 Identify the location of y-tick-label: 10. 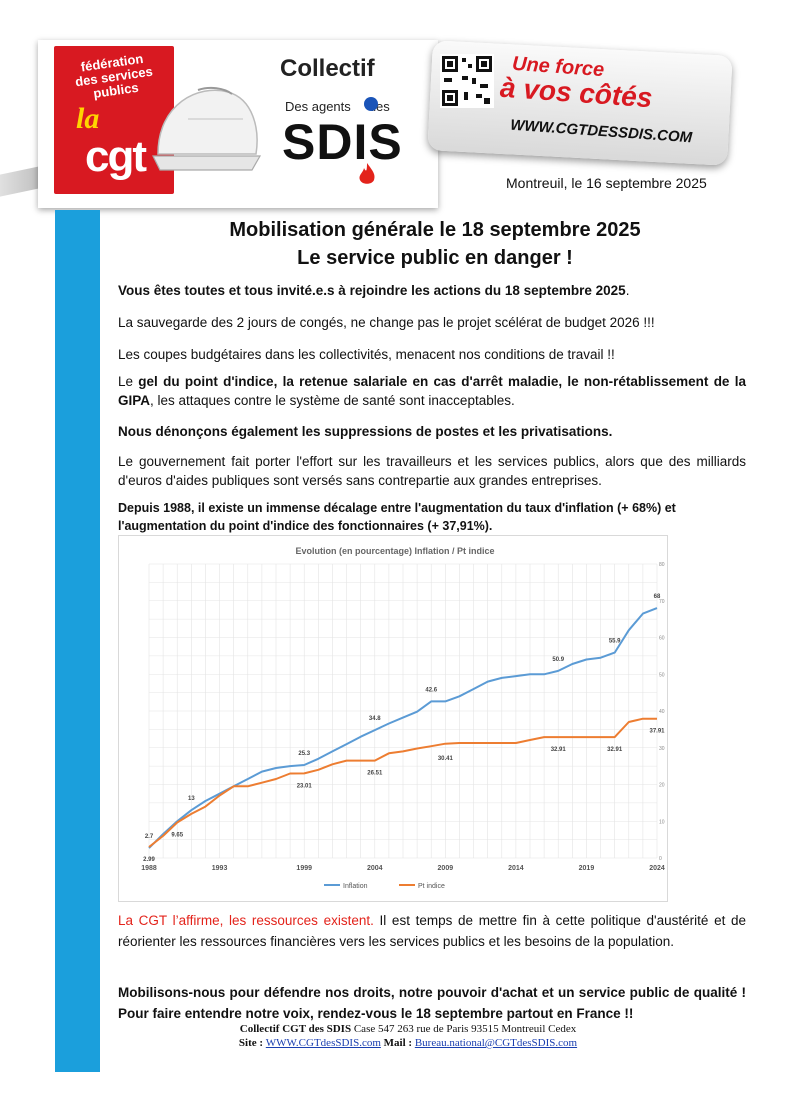
(662, 822).